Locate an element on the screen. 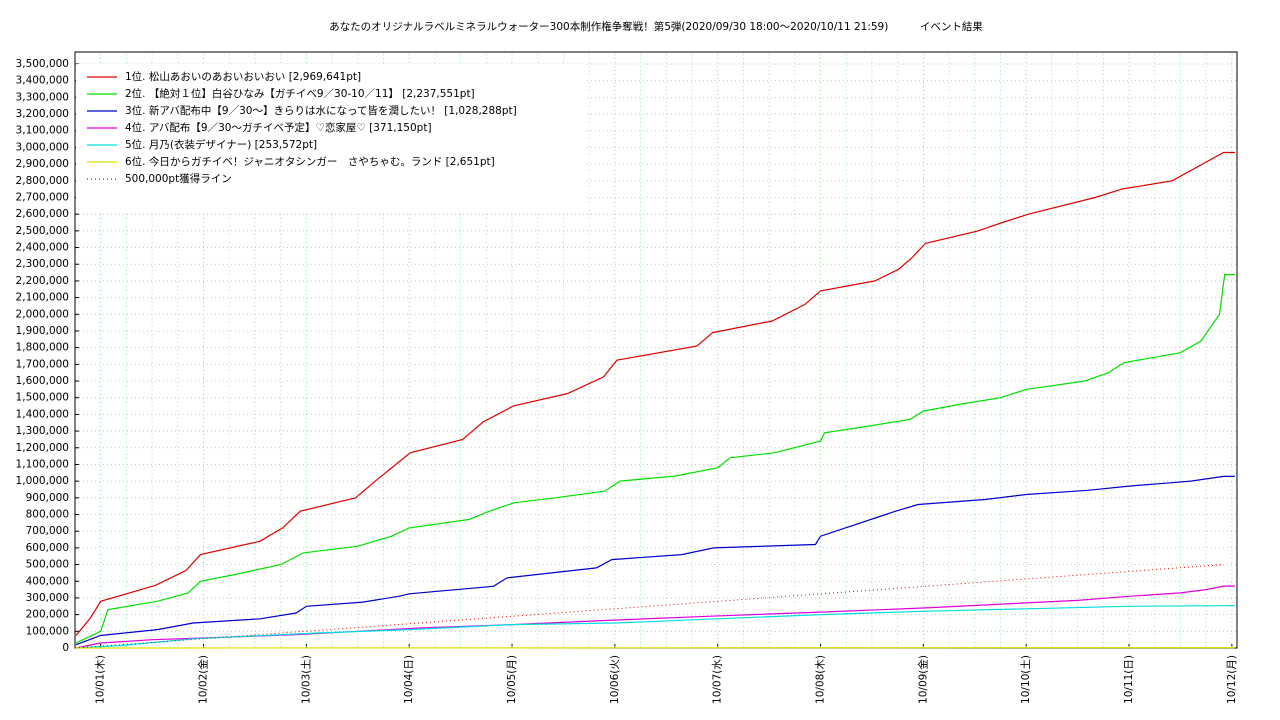 The height and width of the screenshot is (720, 1280). y-tick-label: 3,000,000 is located at coordinates (42, 147).